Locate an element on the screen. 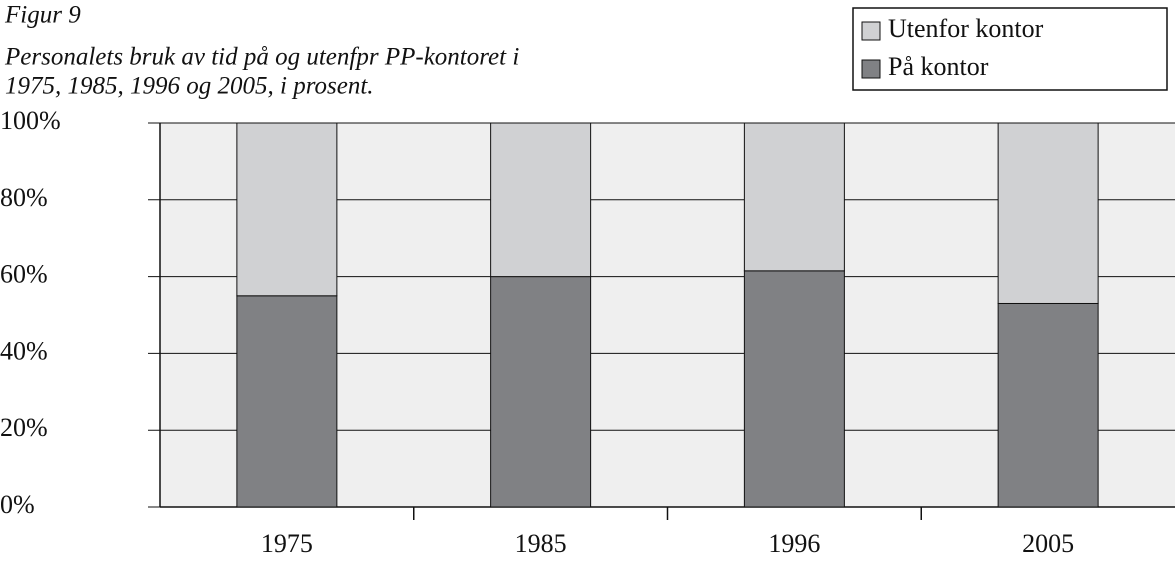 The width and height of the screenshot is (1175, 562). y-tick-label: 40% is located at coordinates (24, 350).